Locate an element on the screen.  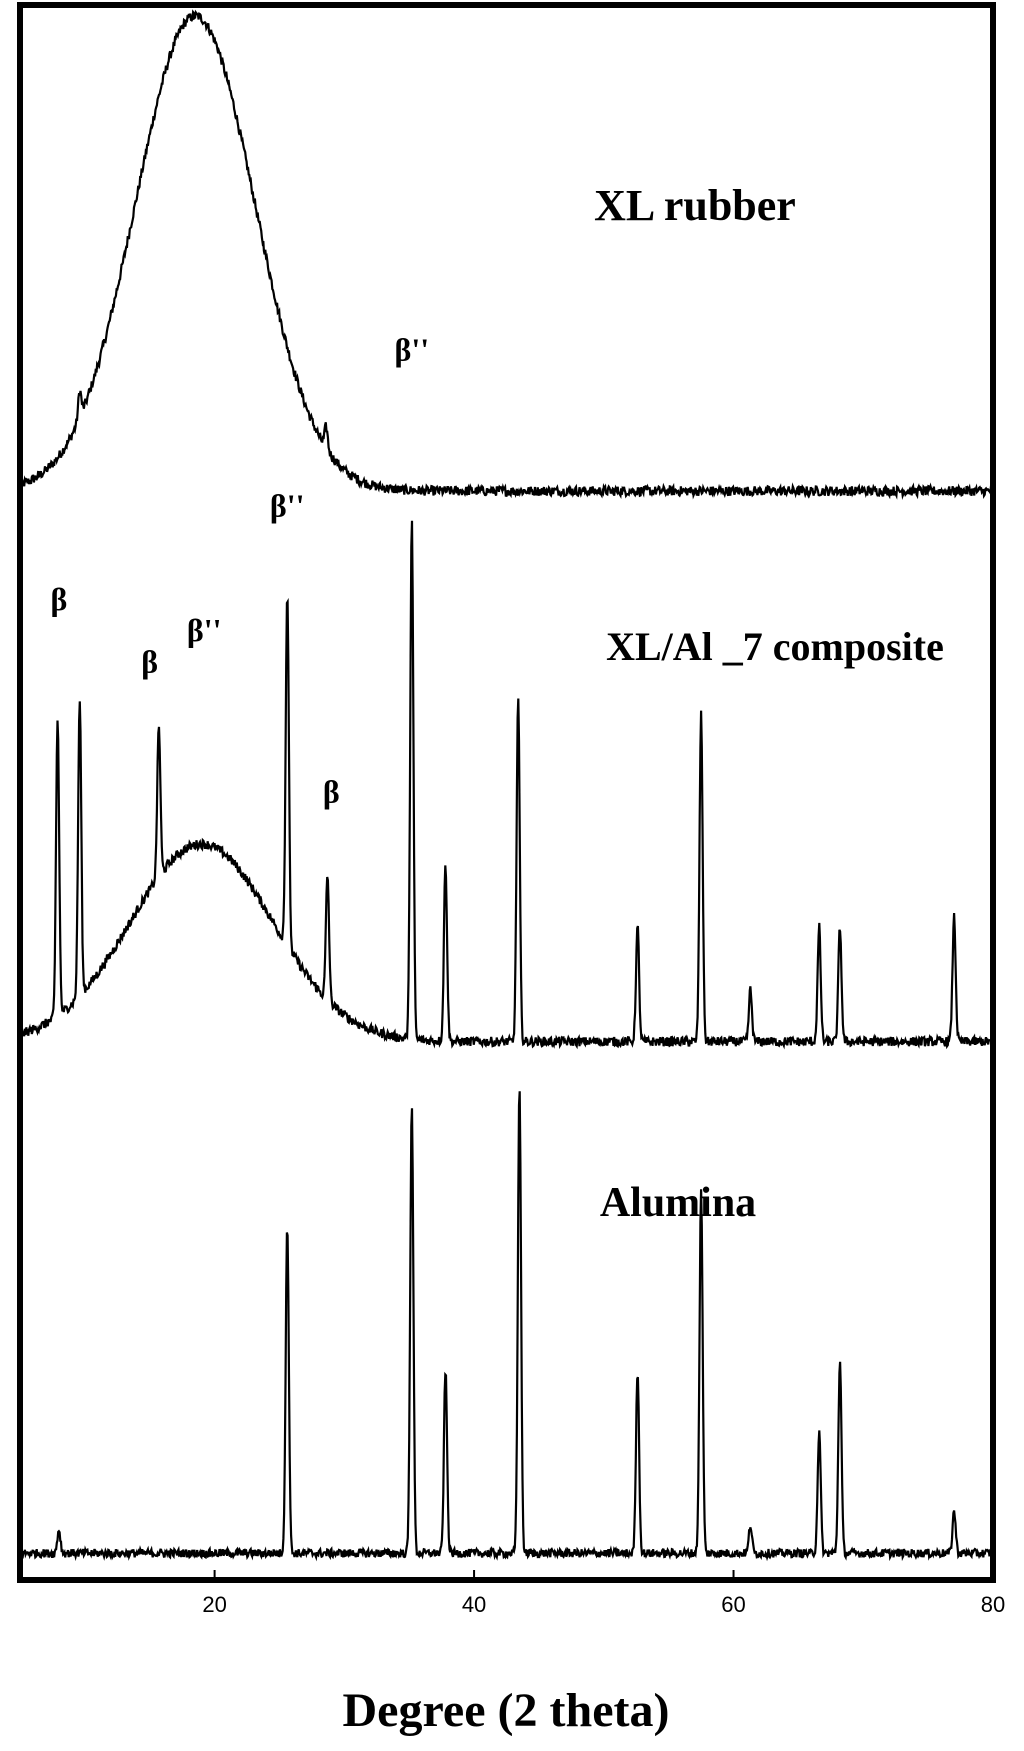
peak-annotation-2: β is located at coordinates (149, 661).